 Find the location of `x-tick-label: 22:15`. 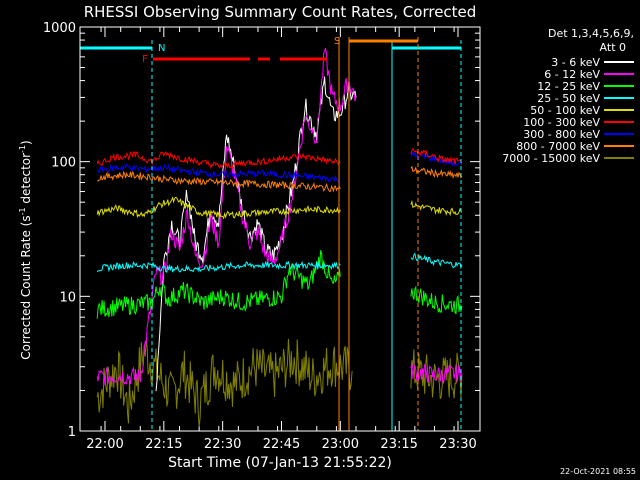

x-tick-label: 22:15 is located at coordinates (163, 444).